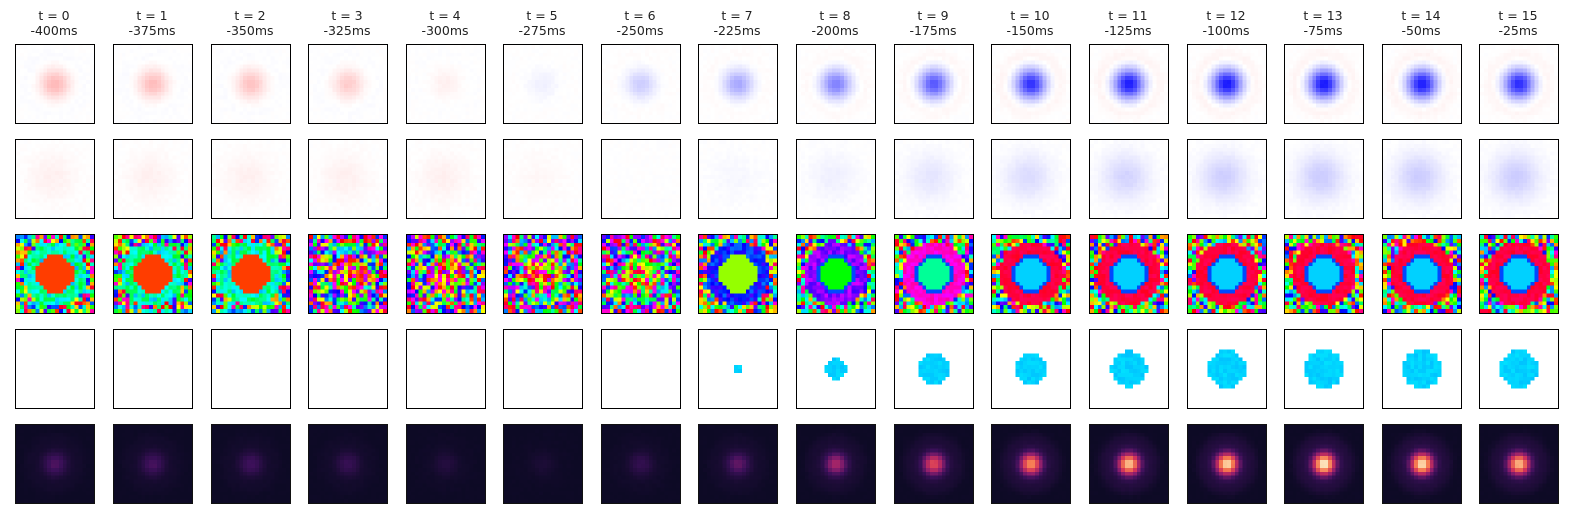 Image resolution: width=1572 pixels, height=520 pixels. I want to click on frame-header-8: t = 8 -200ms, so click(835, 23).